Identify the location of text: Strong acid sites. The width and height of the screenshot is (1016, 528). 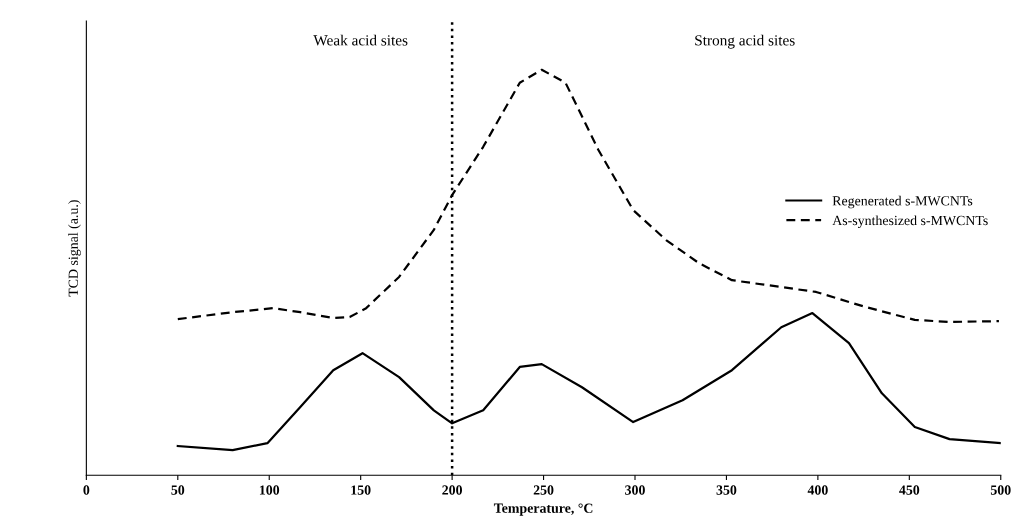
(745, 41).